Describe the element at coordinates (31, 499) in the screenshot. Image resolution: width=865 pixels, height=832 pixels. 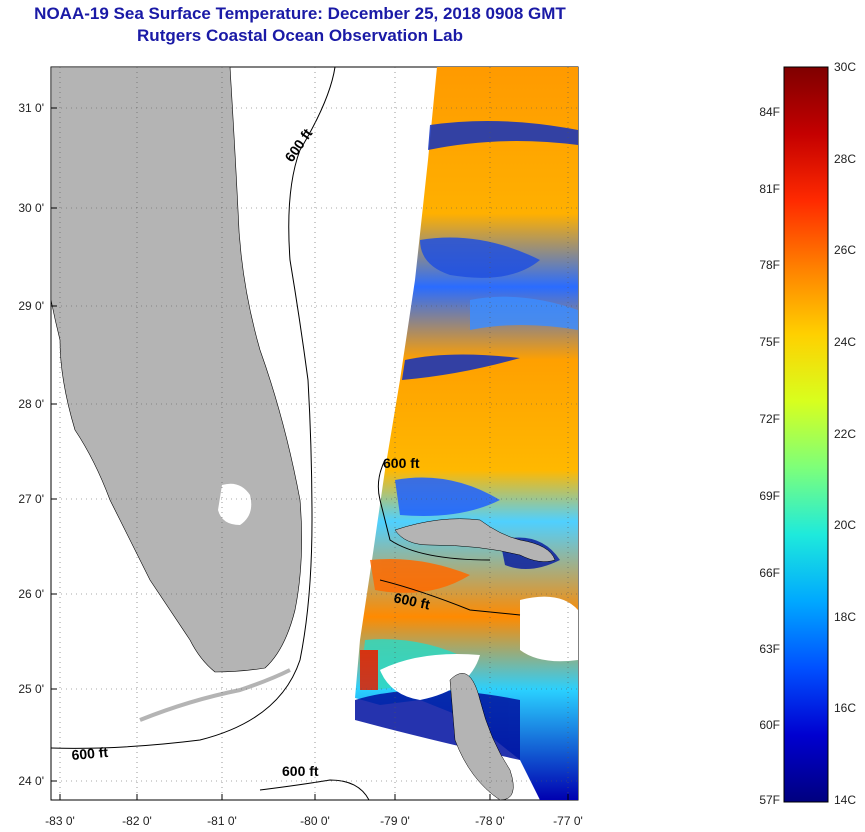
I see `lat-tick-label: 27 0'` at that location.